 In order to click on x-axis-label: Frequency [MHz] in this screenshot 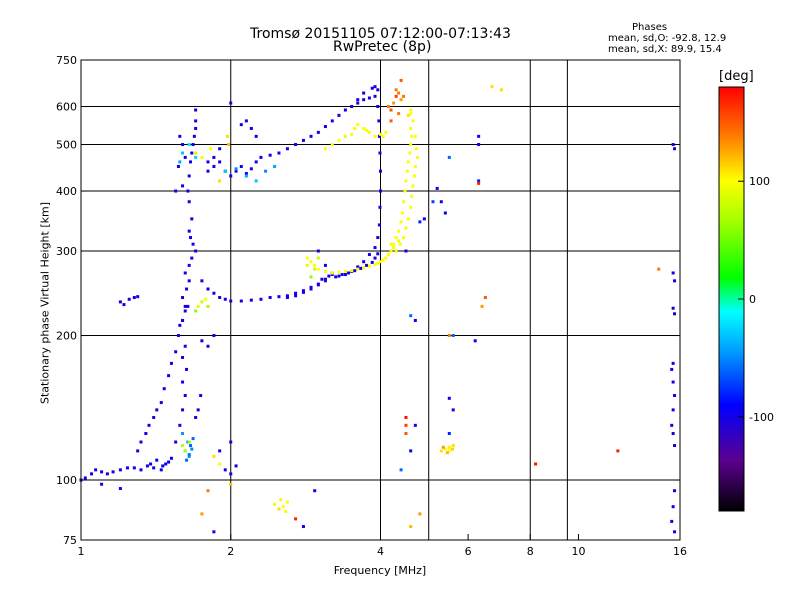, I will do `click(380, 570)`.